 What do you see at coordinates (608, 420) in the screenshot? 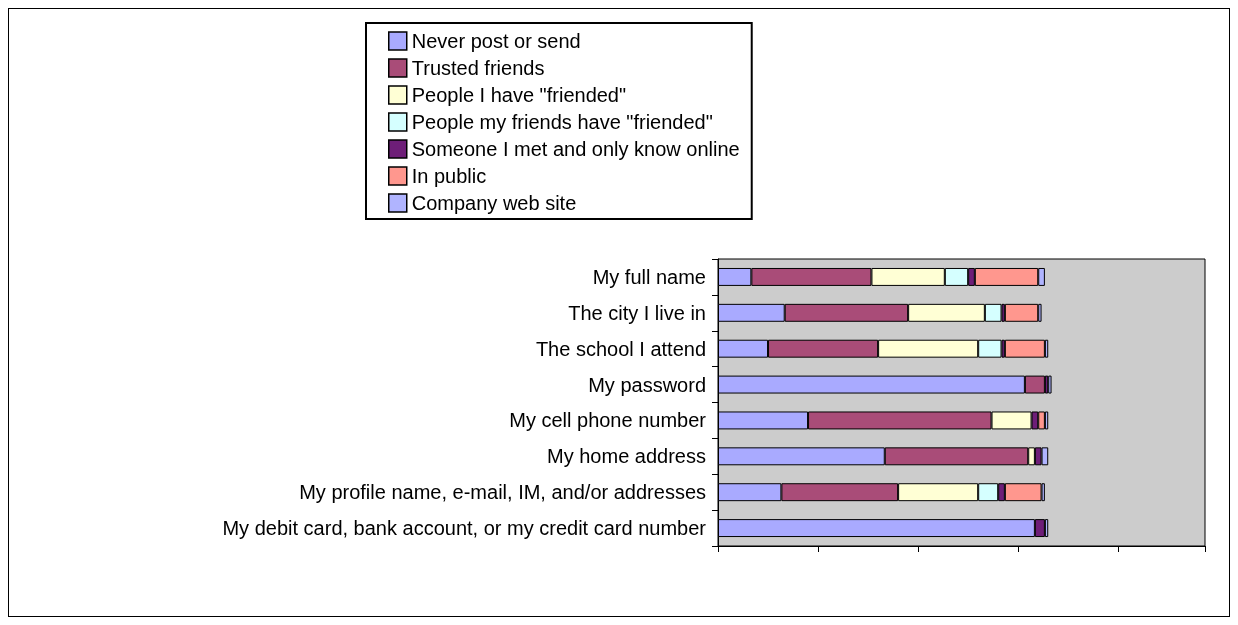
I see `y-tick-label: My cell phone number` at bounding box center [608, 420].